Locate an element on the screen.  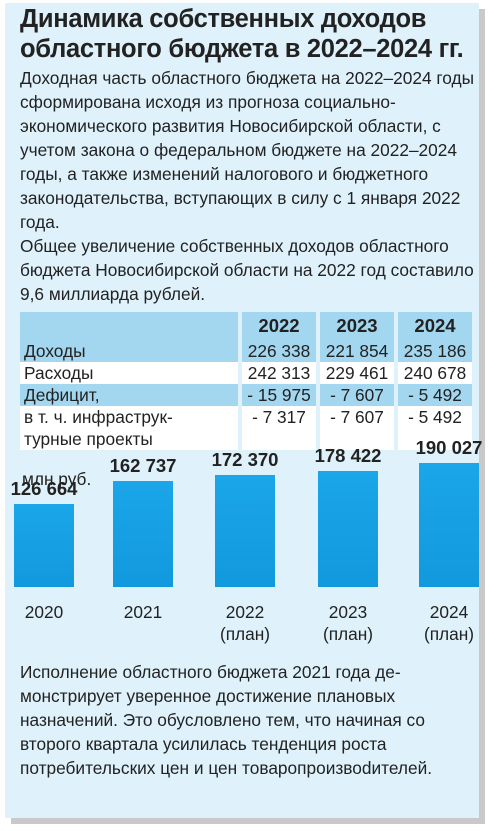
chart-value-label: 172 370 is located at coordinates (245, 459).